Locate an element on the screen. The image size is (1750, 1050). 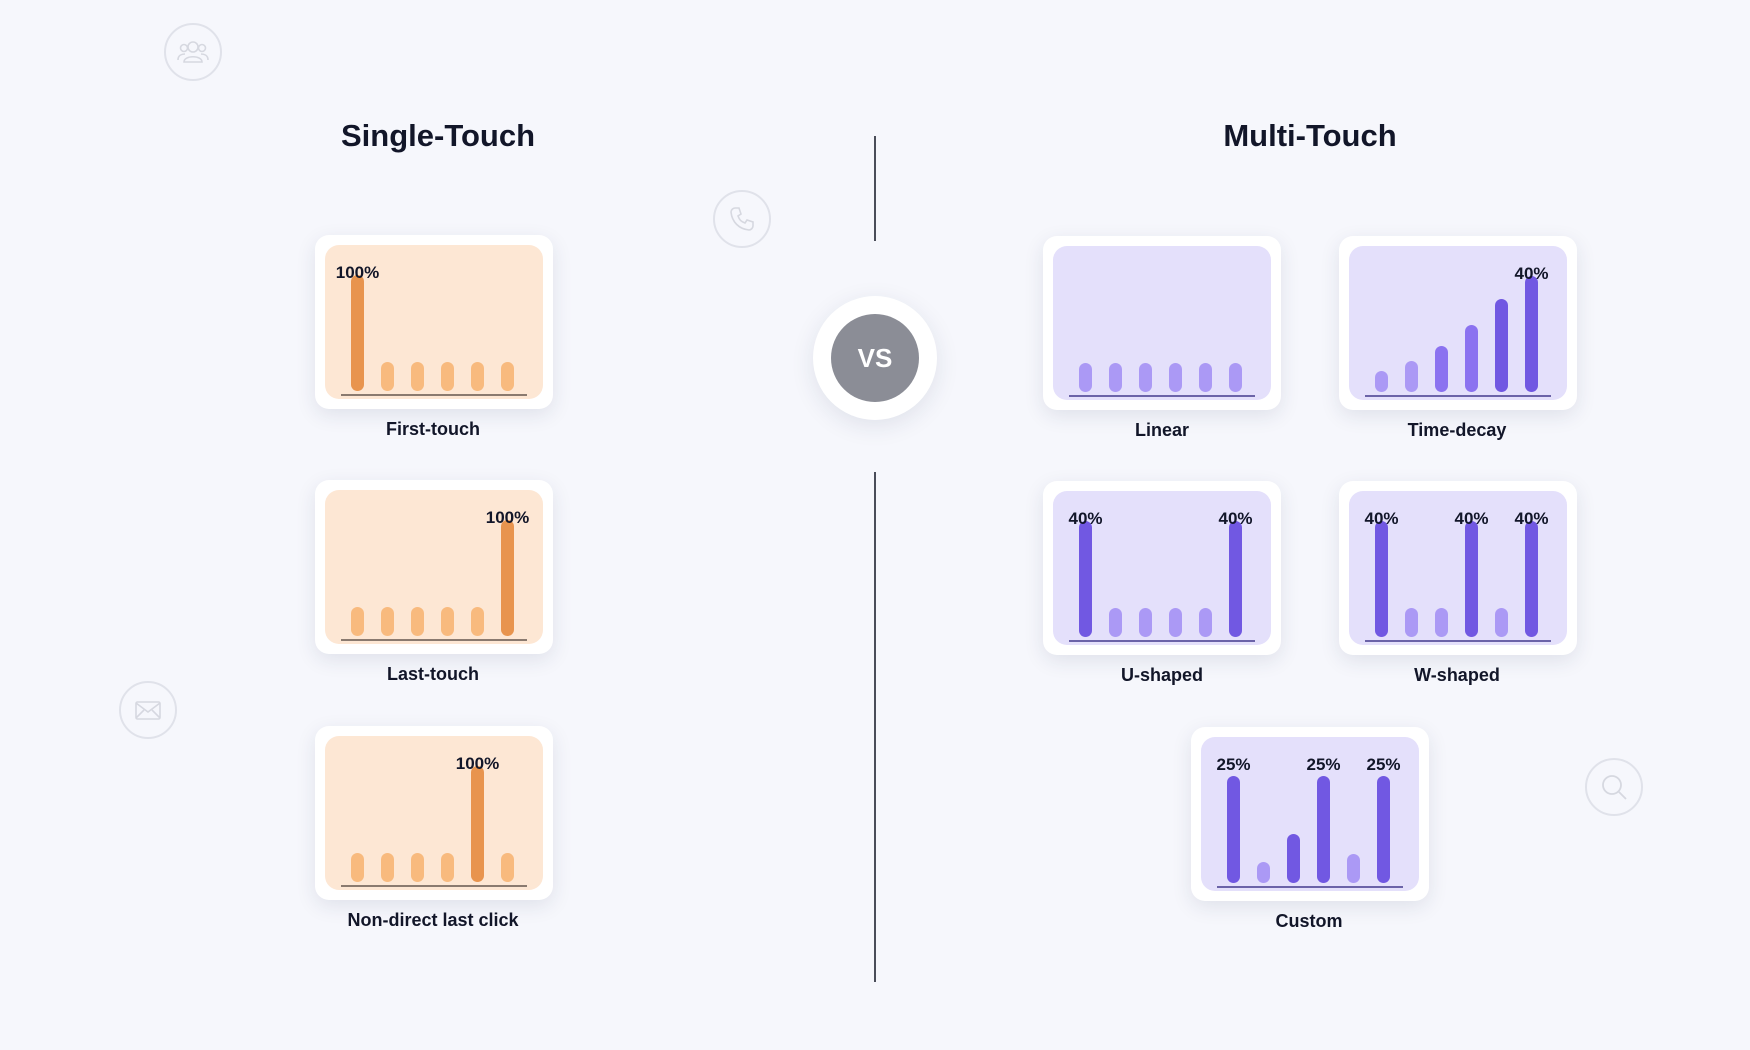
phone-icon is located at coordinates (742, 219).